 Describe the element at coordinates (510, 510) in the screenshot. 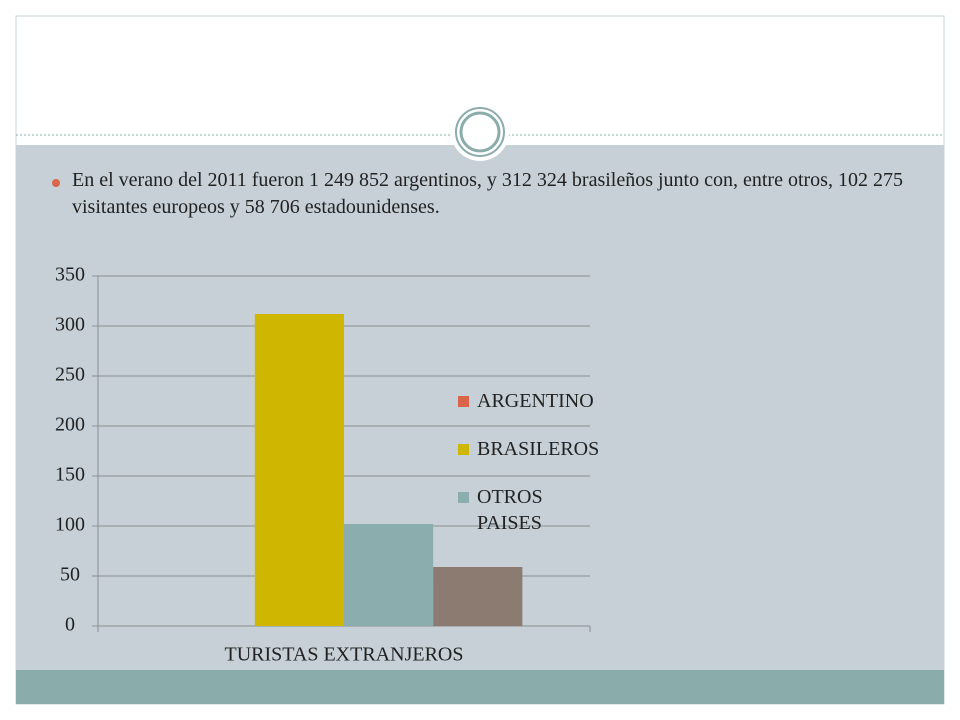

I see `legend-label: OTROS PAISES` at that location.